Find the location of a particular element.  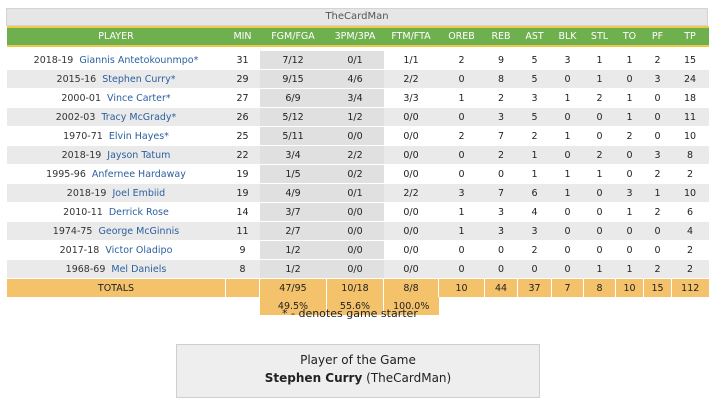

col-min: MIN is located at coordinates (242, 36).